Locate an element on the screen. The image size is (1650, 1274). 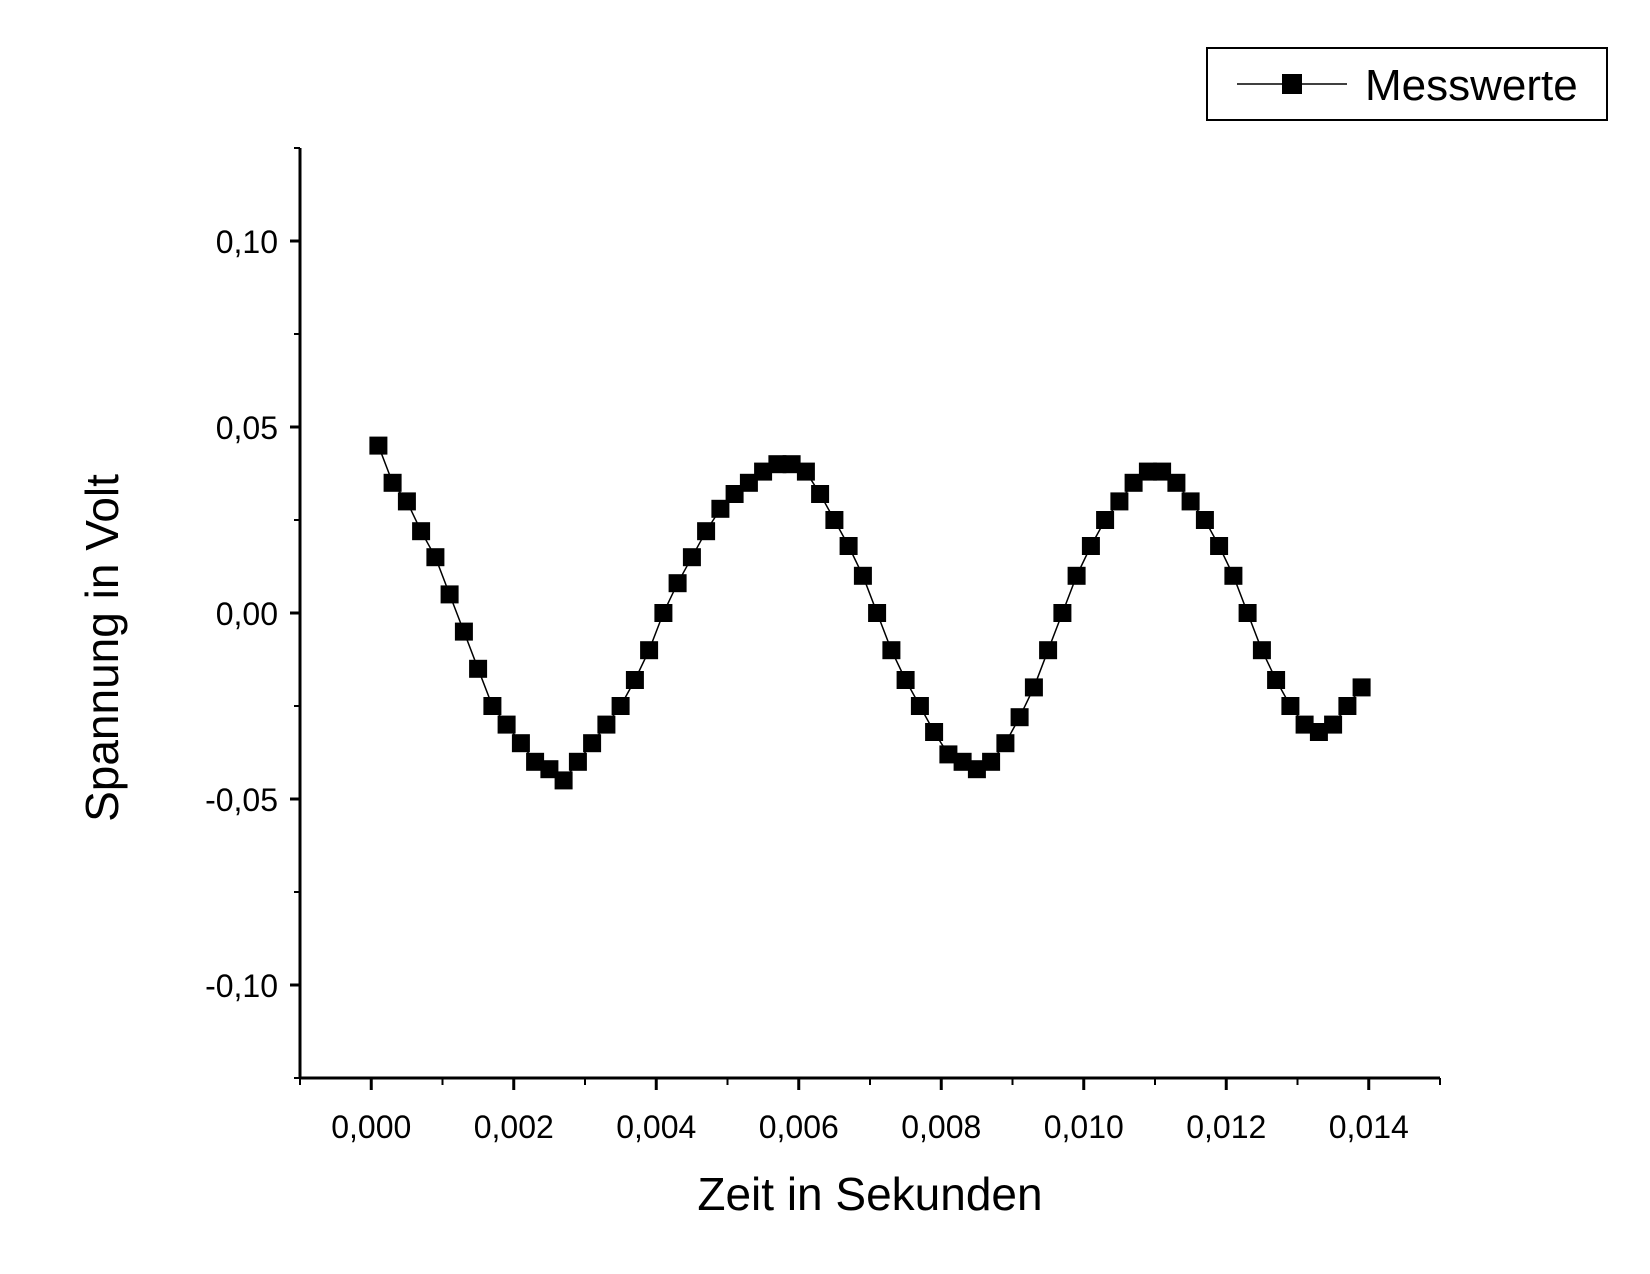
y-tick-label: -0,10 is located at coordinates (241, 986).